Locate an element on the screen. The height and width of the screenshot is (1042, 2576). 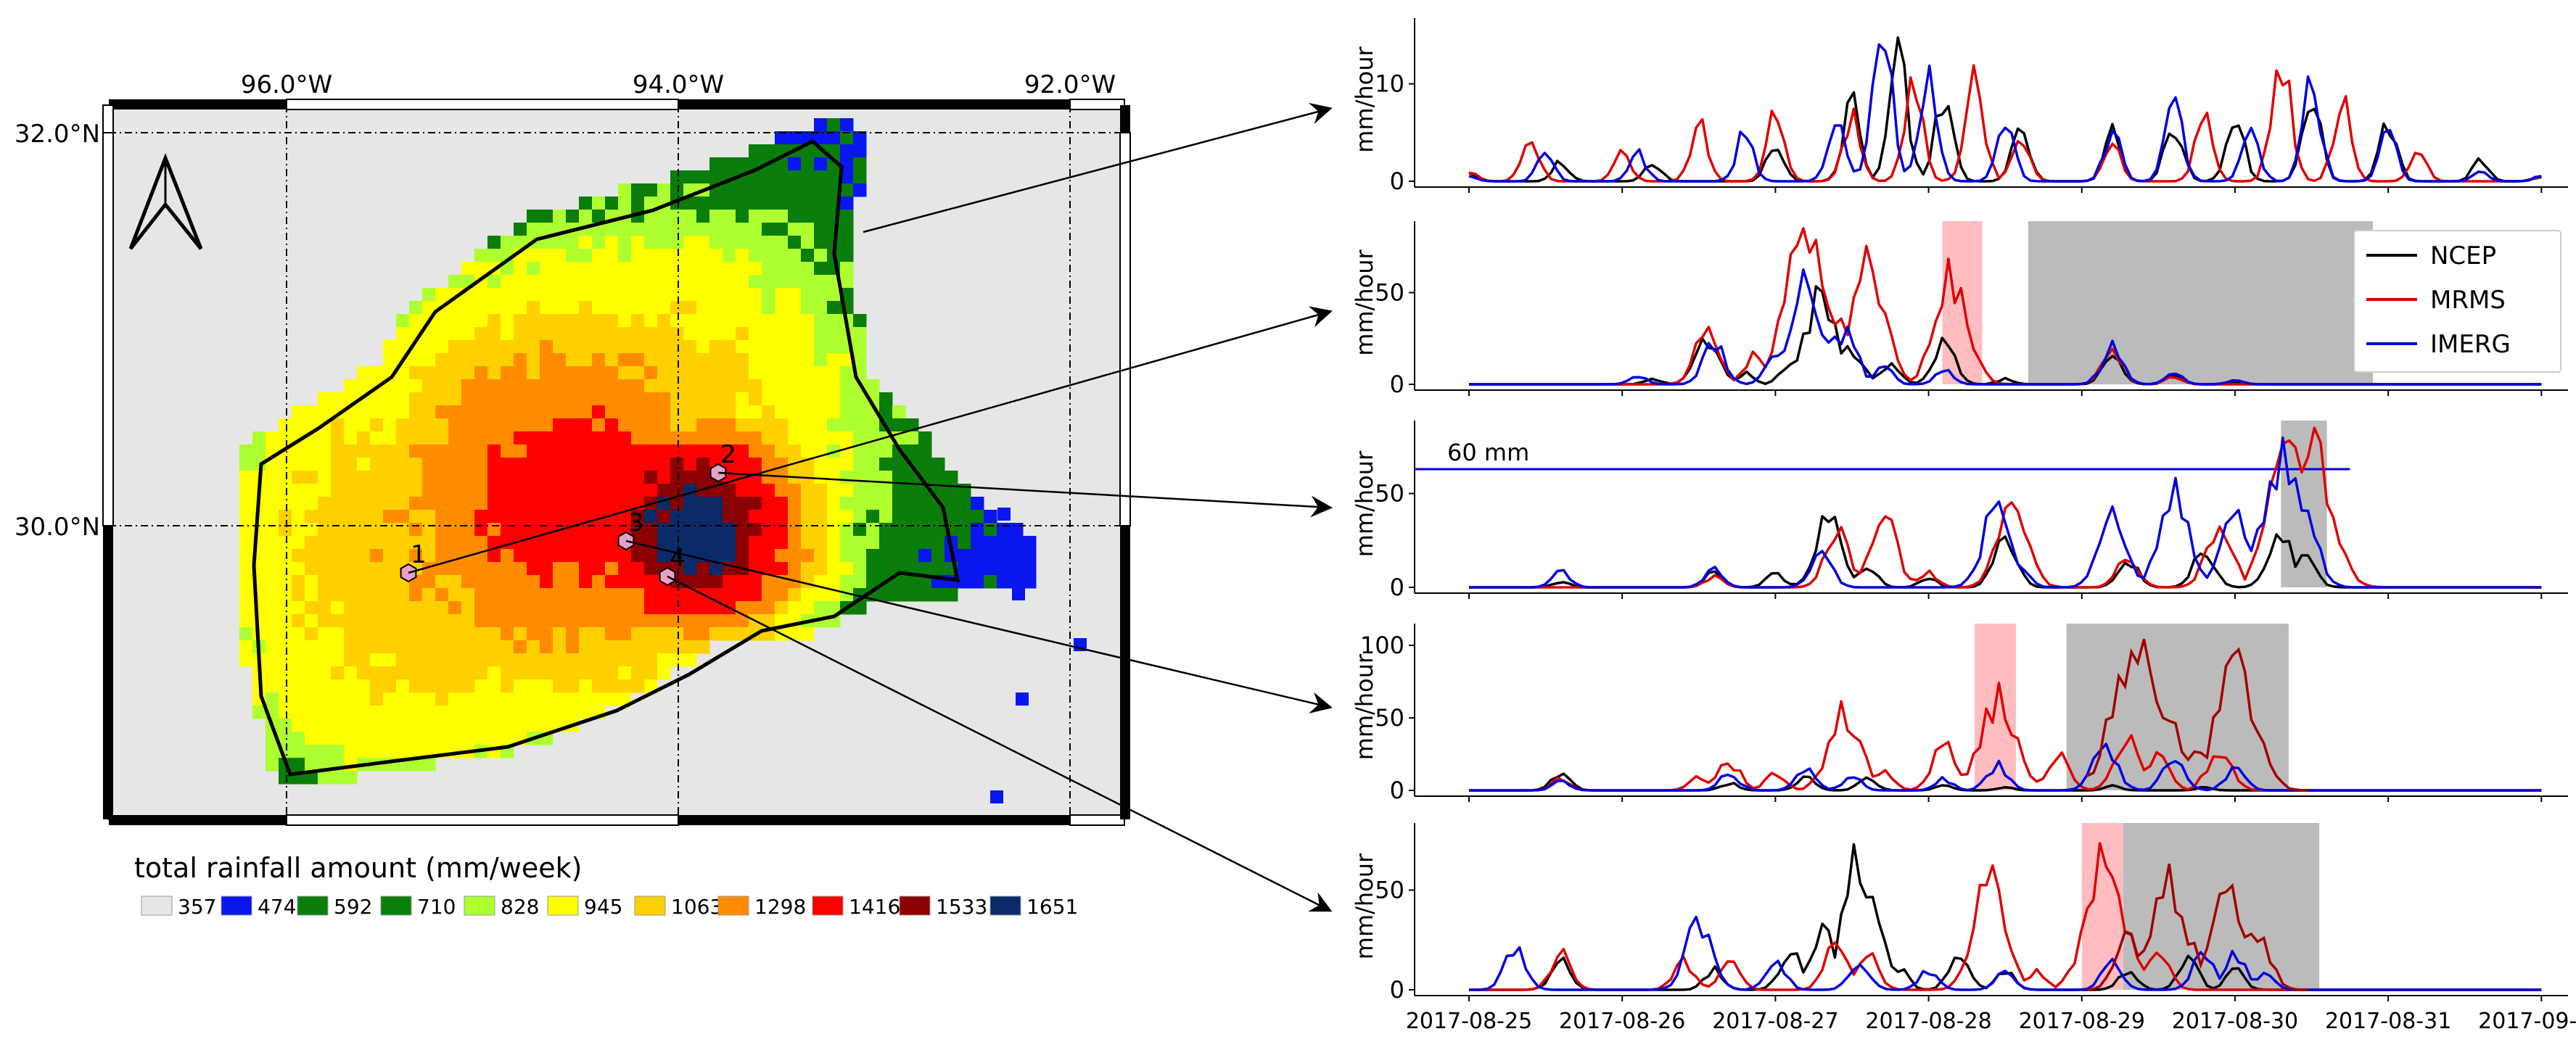
series-line-mrms-span is located at coordinates (2197, 927).